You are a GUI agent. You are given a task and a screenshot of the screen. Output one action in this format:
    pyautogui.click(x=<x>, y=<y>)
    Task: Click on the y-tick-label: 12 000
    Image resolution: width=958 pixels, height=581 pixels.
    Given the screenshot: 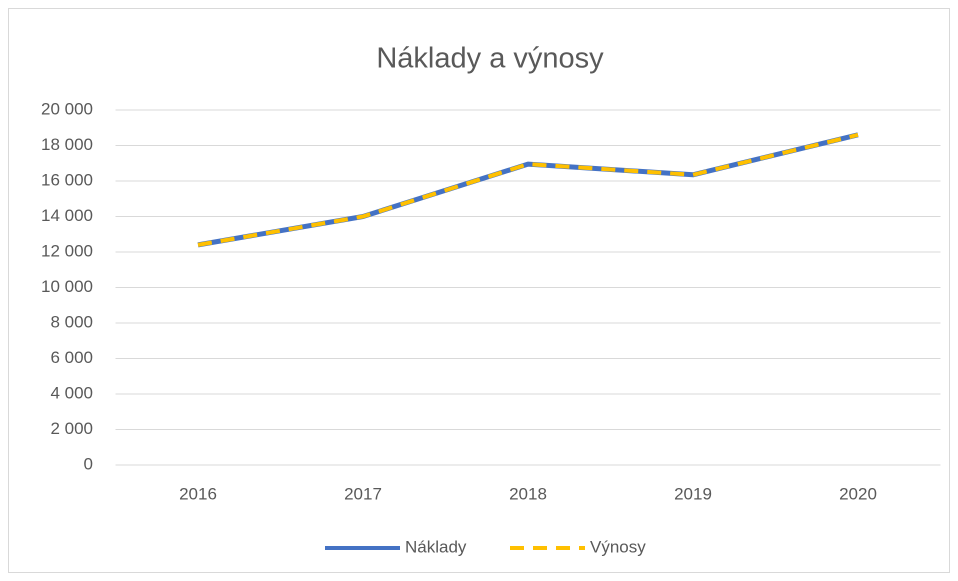 What is the action you would take?
    pyautogui.click(x=67, y=250)
    